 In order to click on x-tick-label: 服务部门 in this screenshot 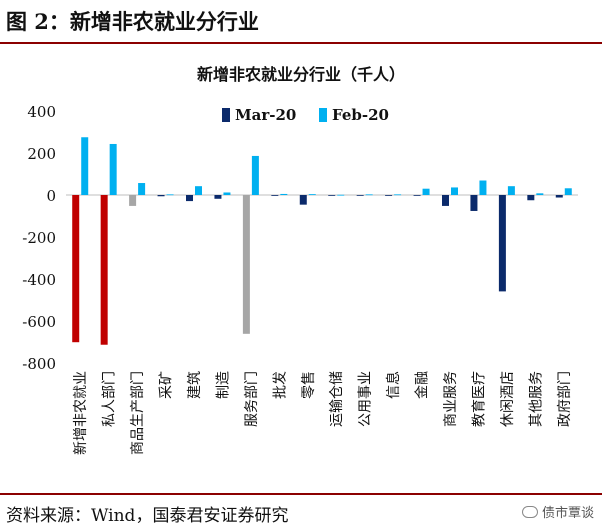, I will do `click(252, 399)`.